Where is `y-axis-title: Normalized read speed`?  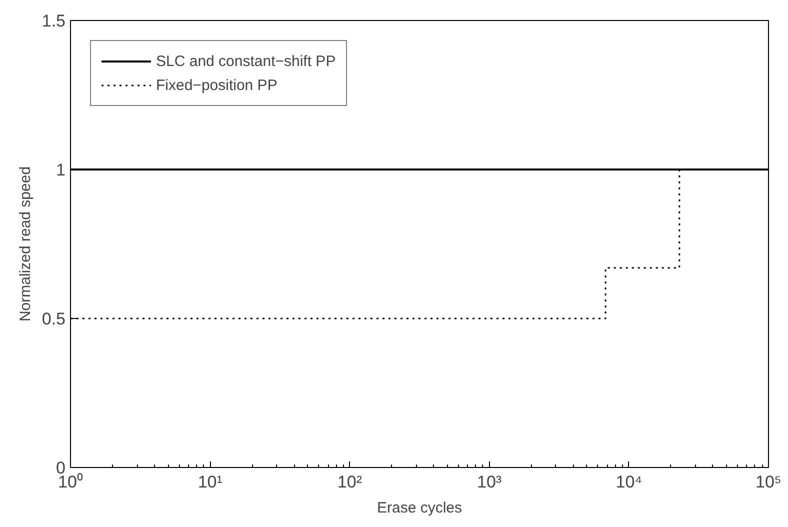 y-axis-title: Normalized read speed is located at coordinates (25, 244).